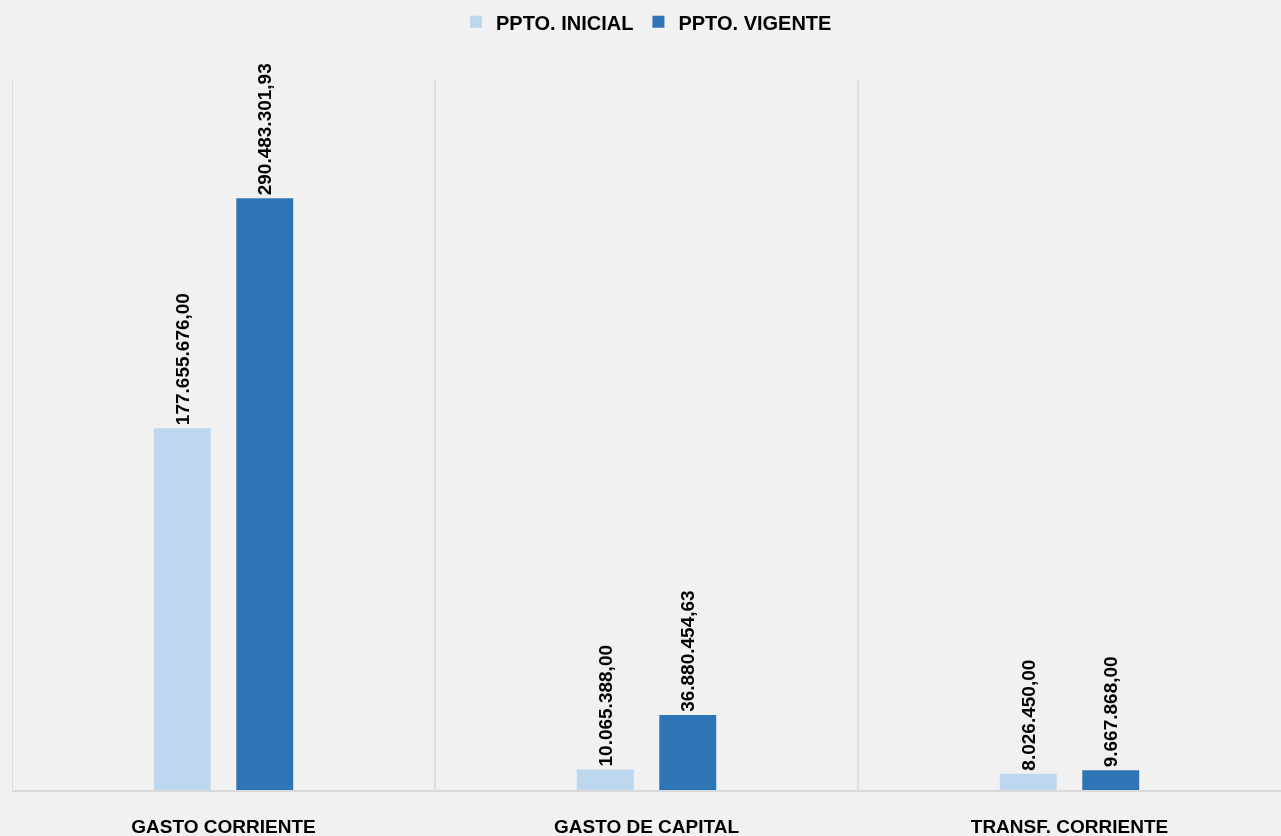 The image size is (1281, 836). I want to click on data-label: 10.065.388,00, so click(605, 705).